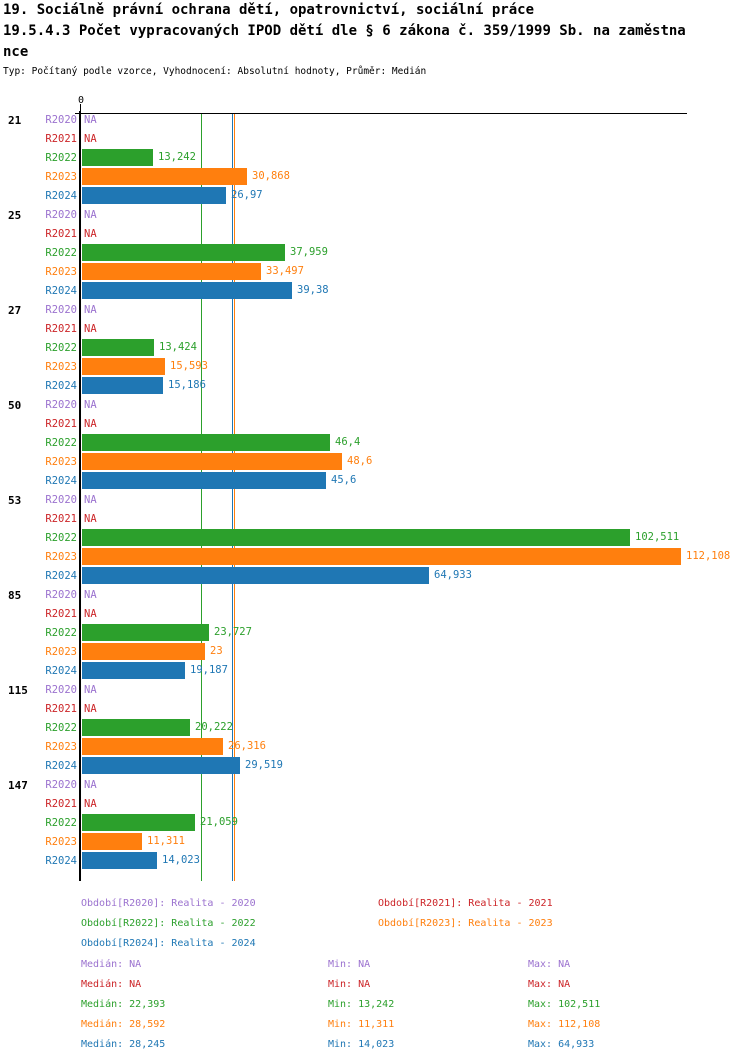 This screenshot has width=750, height=1062. Describe the element at coordinates (214, 727) in the screenshot. I see `bar-value-label: 20,222` at that location.